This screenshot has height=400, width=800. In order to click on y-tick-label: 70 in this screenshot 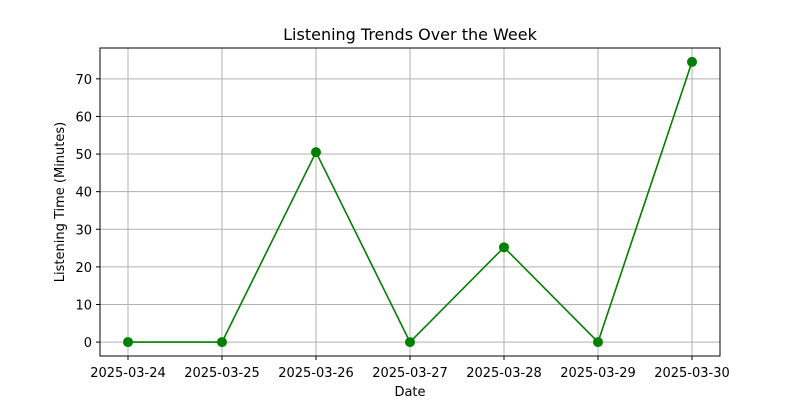, I will do `click(83, 80)`.